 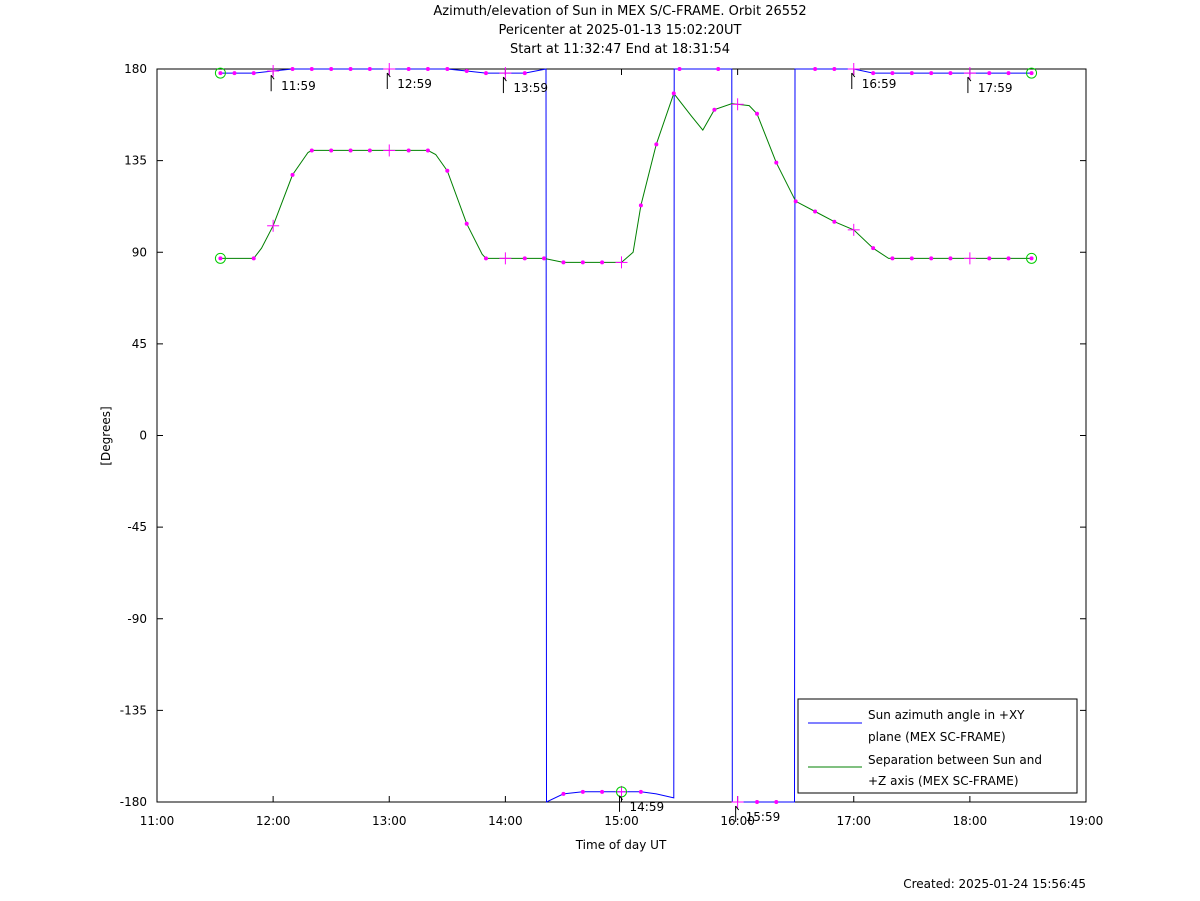 I want to click on y-tick-label: 135, so click(x=135, y=161).